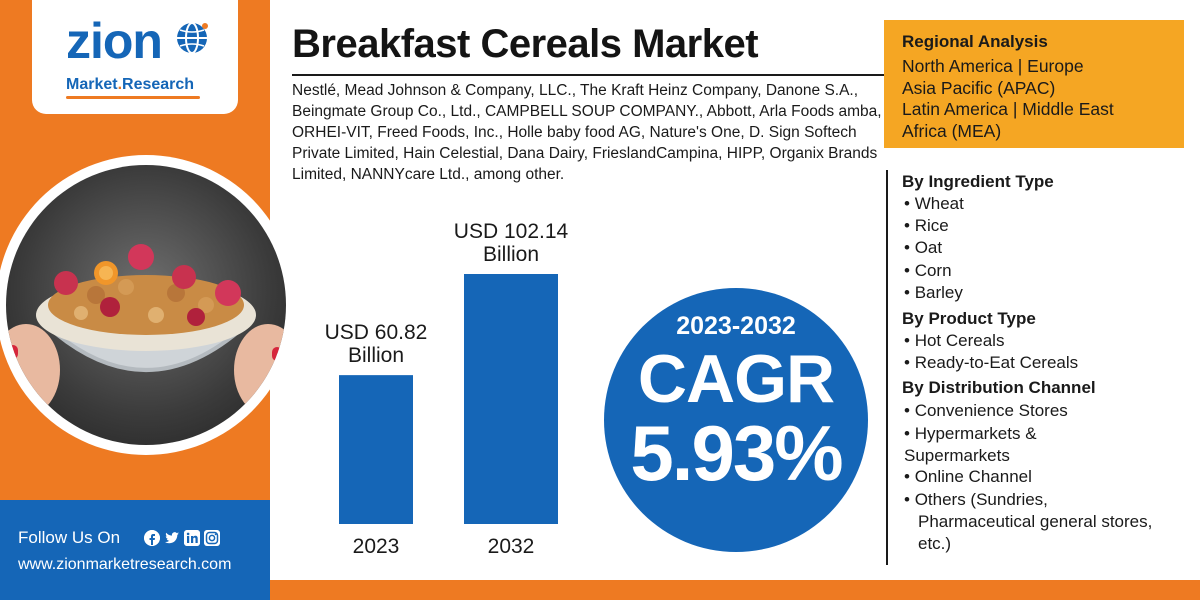  Describe the element at coordinates (172, 538) in the screenshot. I see `twitter-icon` at that location.